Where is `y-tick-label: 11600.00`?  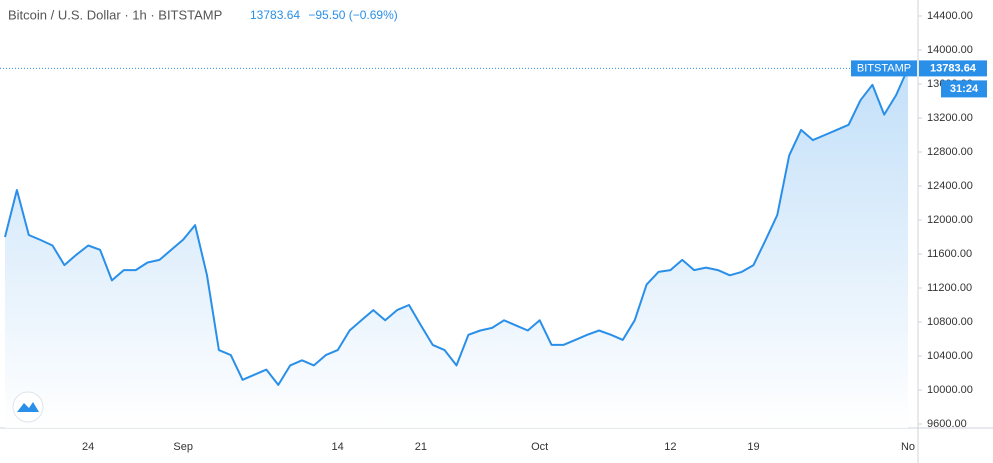 y-tick-label: 11600.00 is located at coordinates (949, 254).